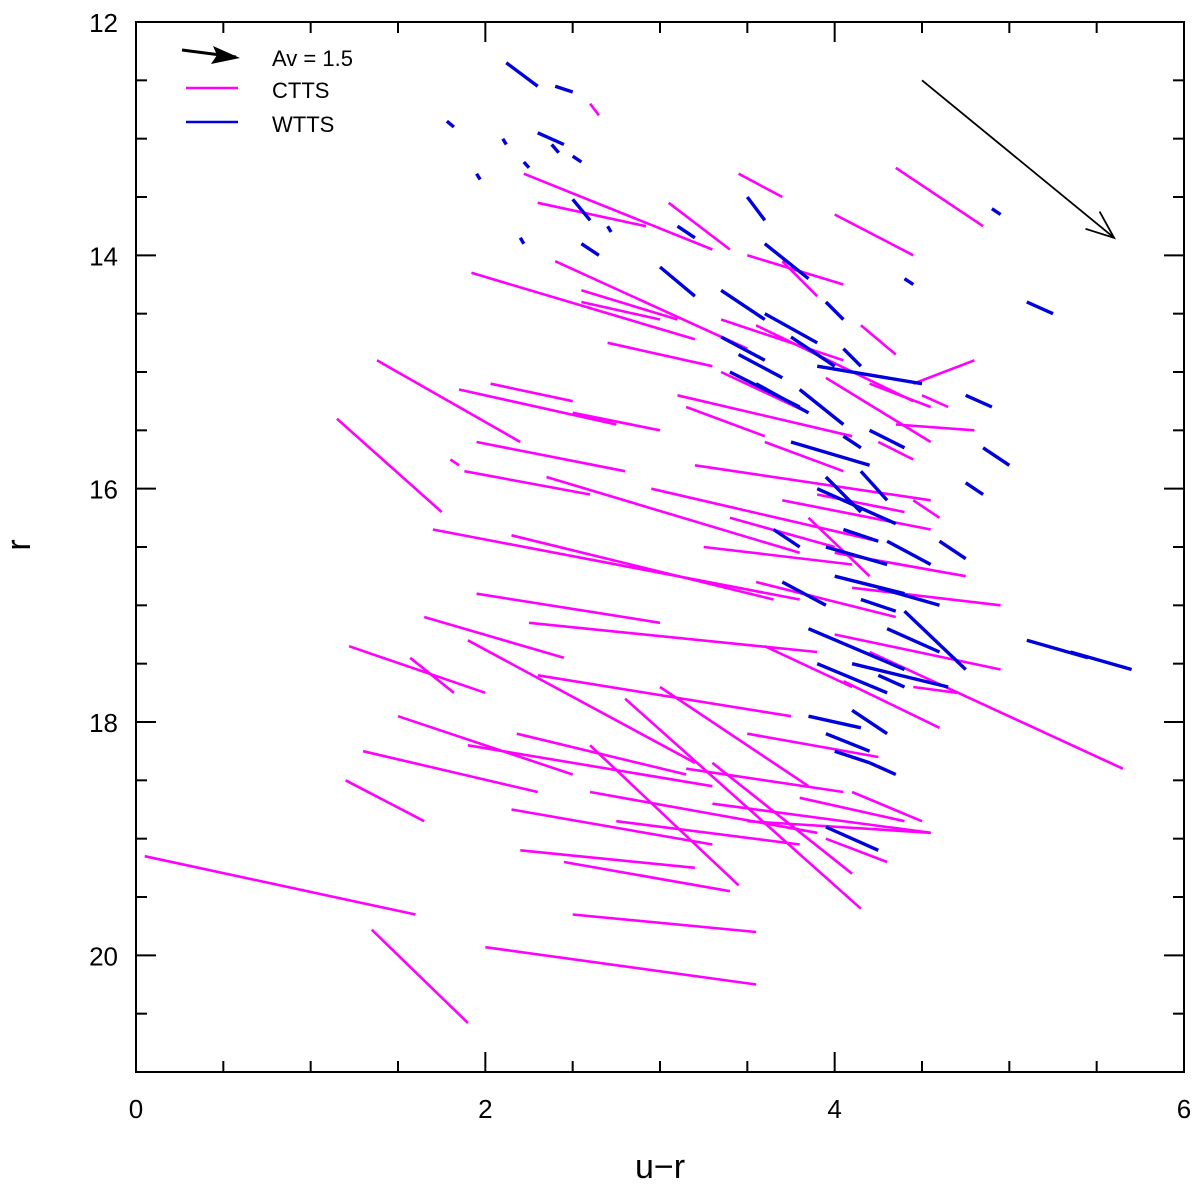 The image size is (1200, 1191). I want to click on legend-entry-wtts: WTTS, so click(260, 124).